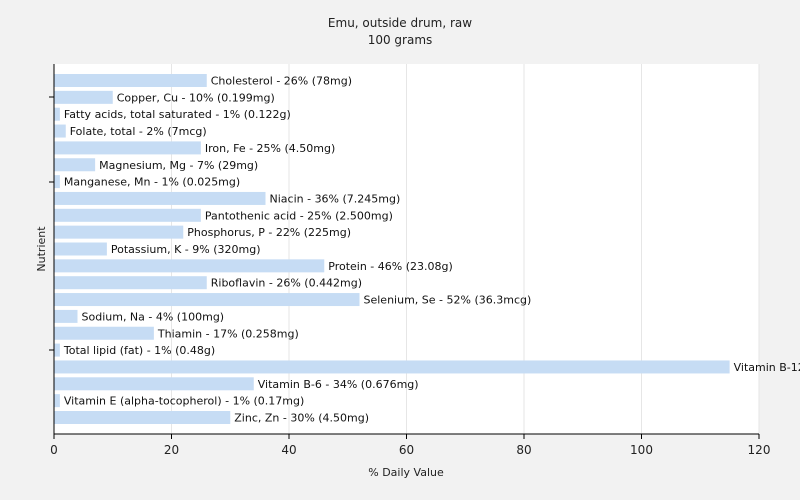 The width and height of the screenshot is (800, 500). What do you see at coordinates (286, 283) in the screenshot?
I see `bar-label: Riboflavin - 26% (0.442mg)` at bounding box center [286, 283].